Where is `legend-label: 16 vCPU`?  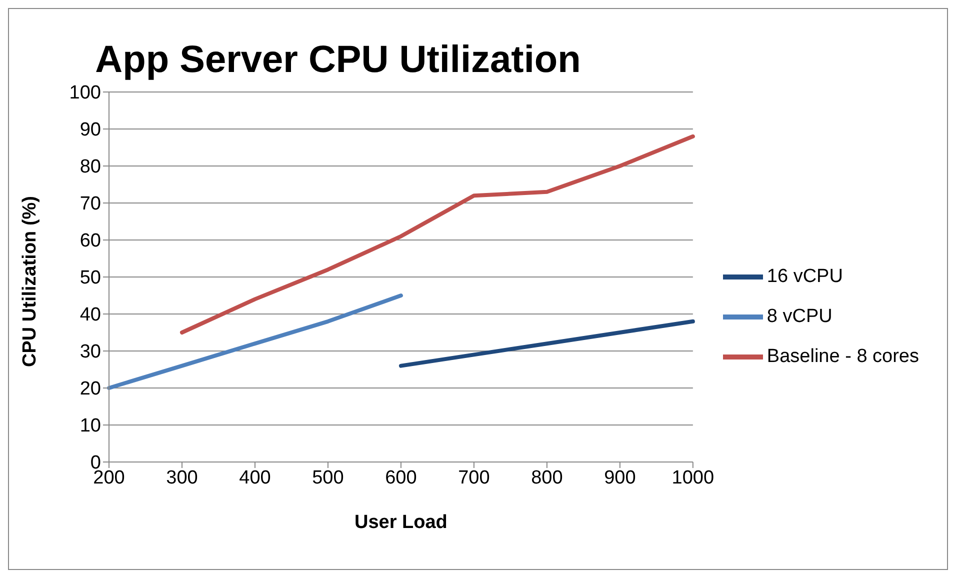
legend-label: 16 vCPU is located at coordinates (804, 276).